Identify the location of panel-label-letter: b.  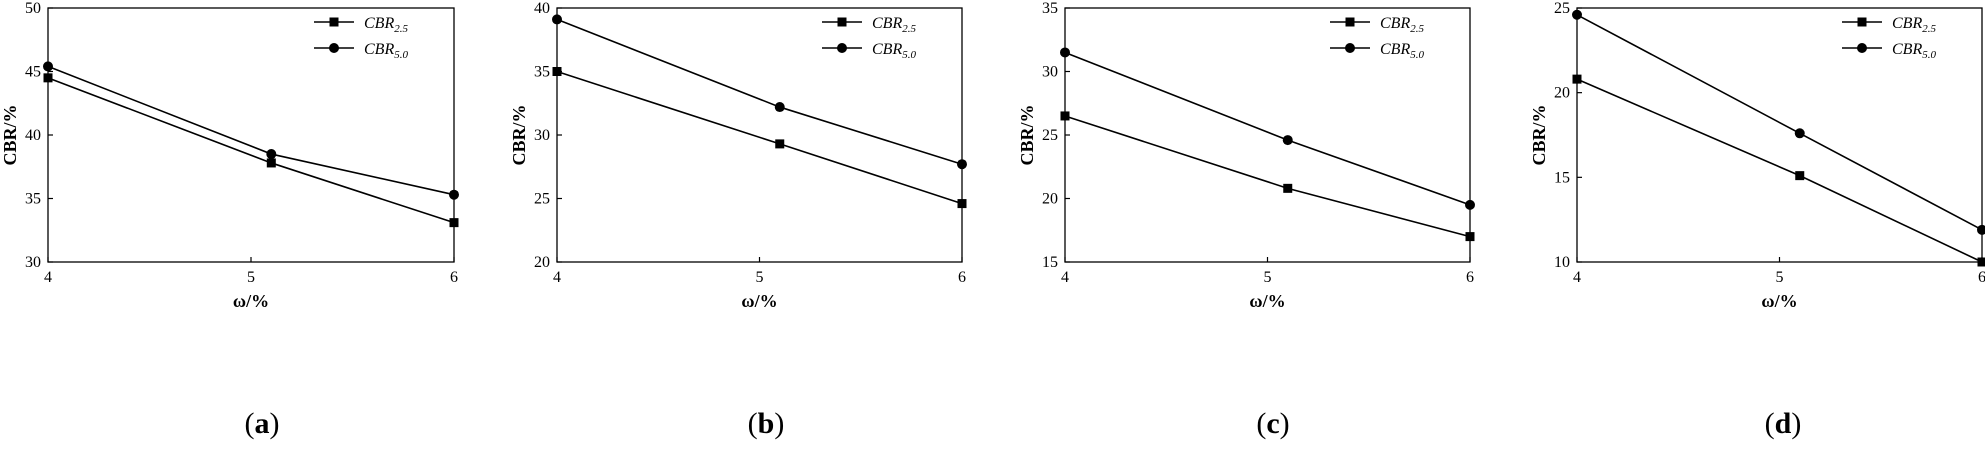
(766, 423).